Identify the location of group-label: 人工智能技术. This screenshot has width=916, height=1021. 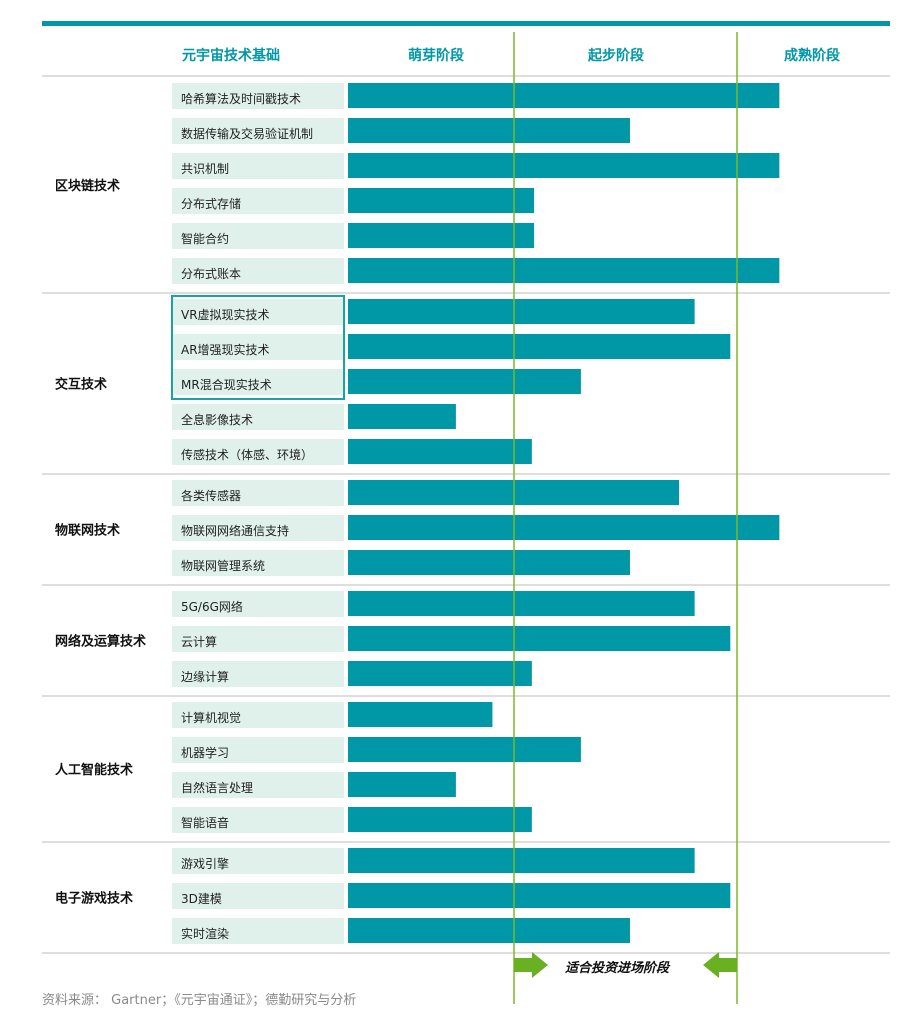
(94, 770).